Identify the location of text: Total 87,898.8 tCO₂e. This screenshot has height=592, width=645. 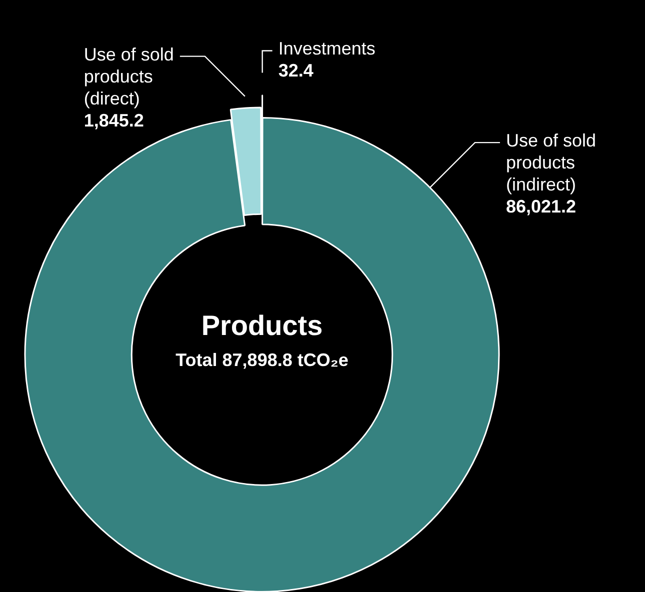
(262, 360).